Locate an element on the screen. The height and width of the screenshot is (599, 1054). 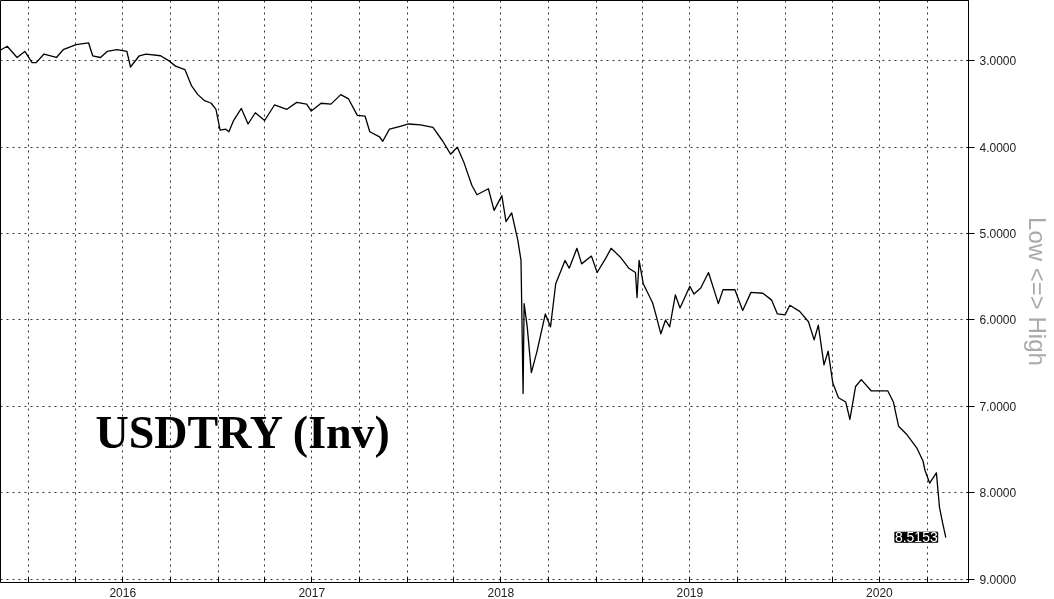
y-tick-label: 4.0000 is located at coordinates (998, 147).